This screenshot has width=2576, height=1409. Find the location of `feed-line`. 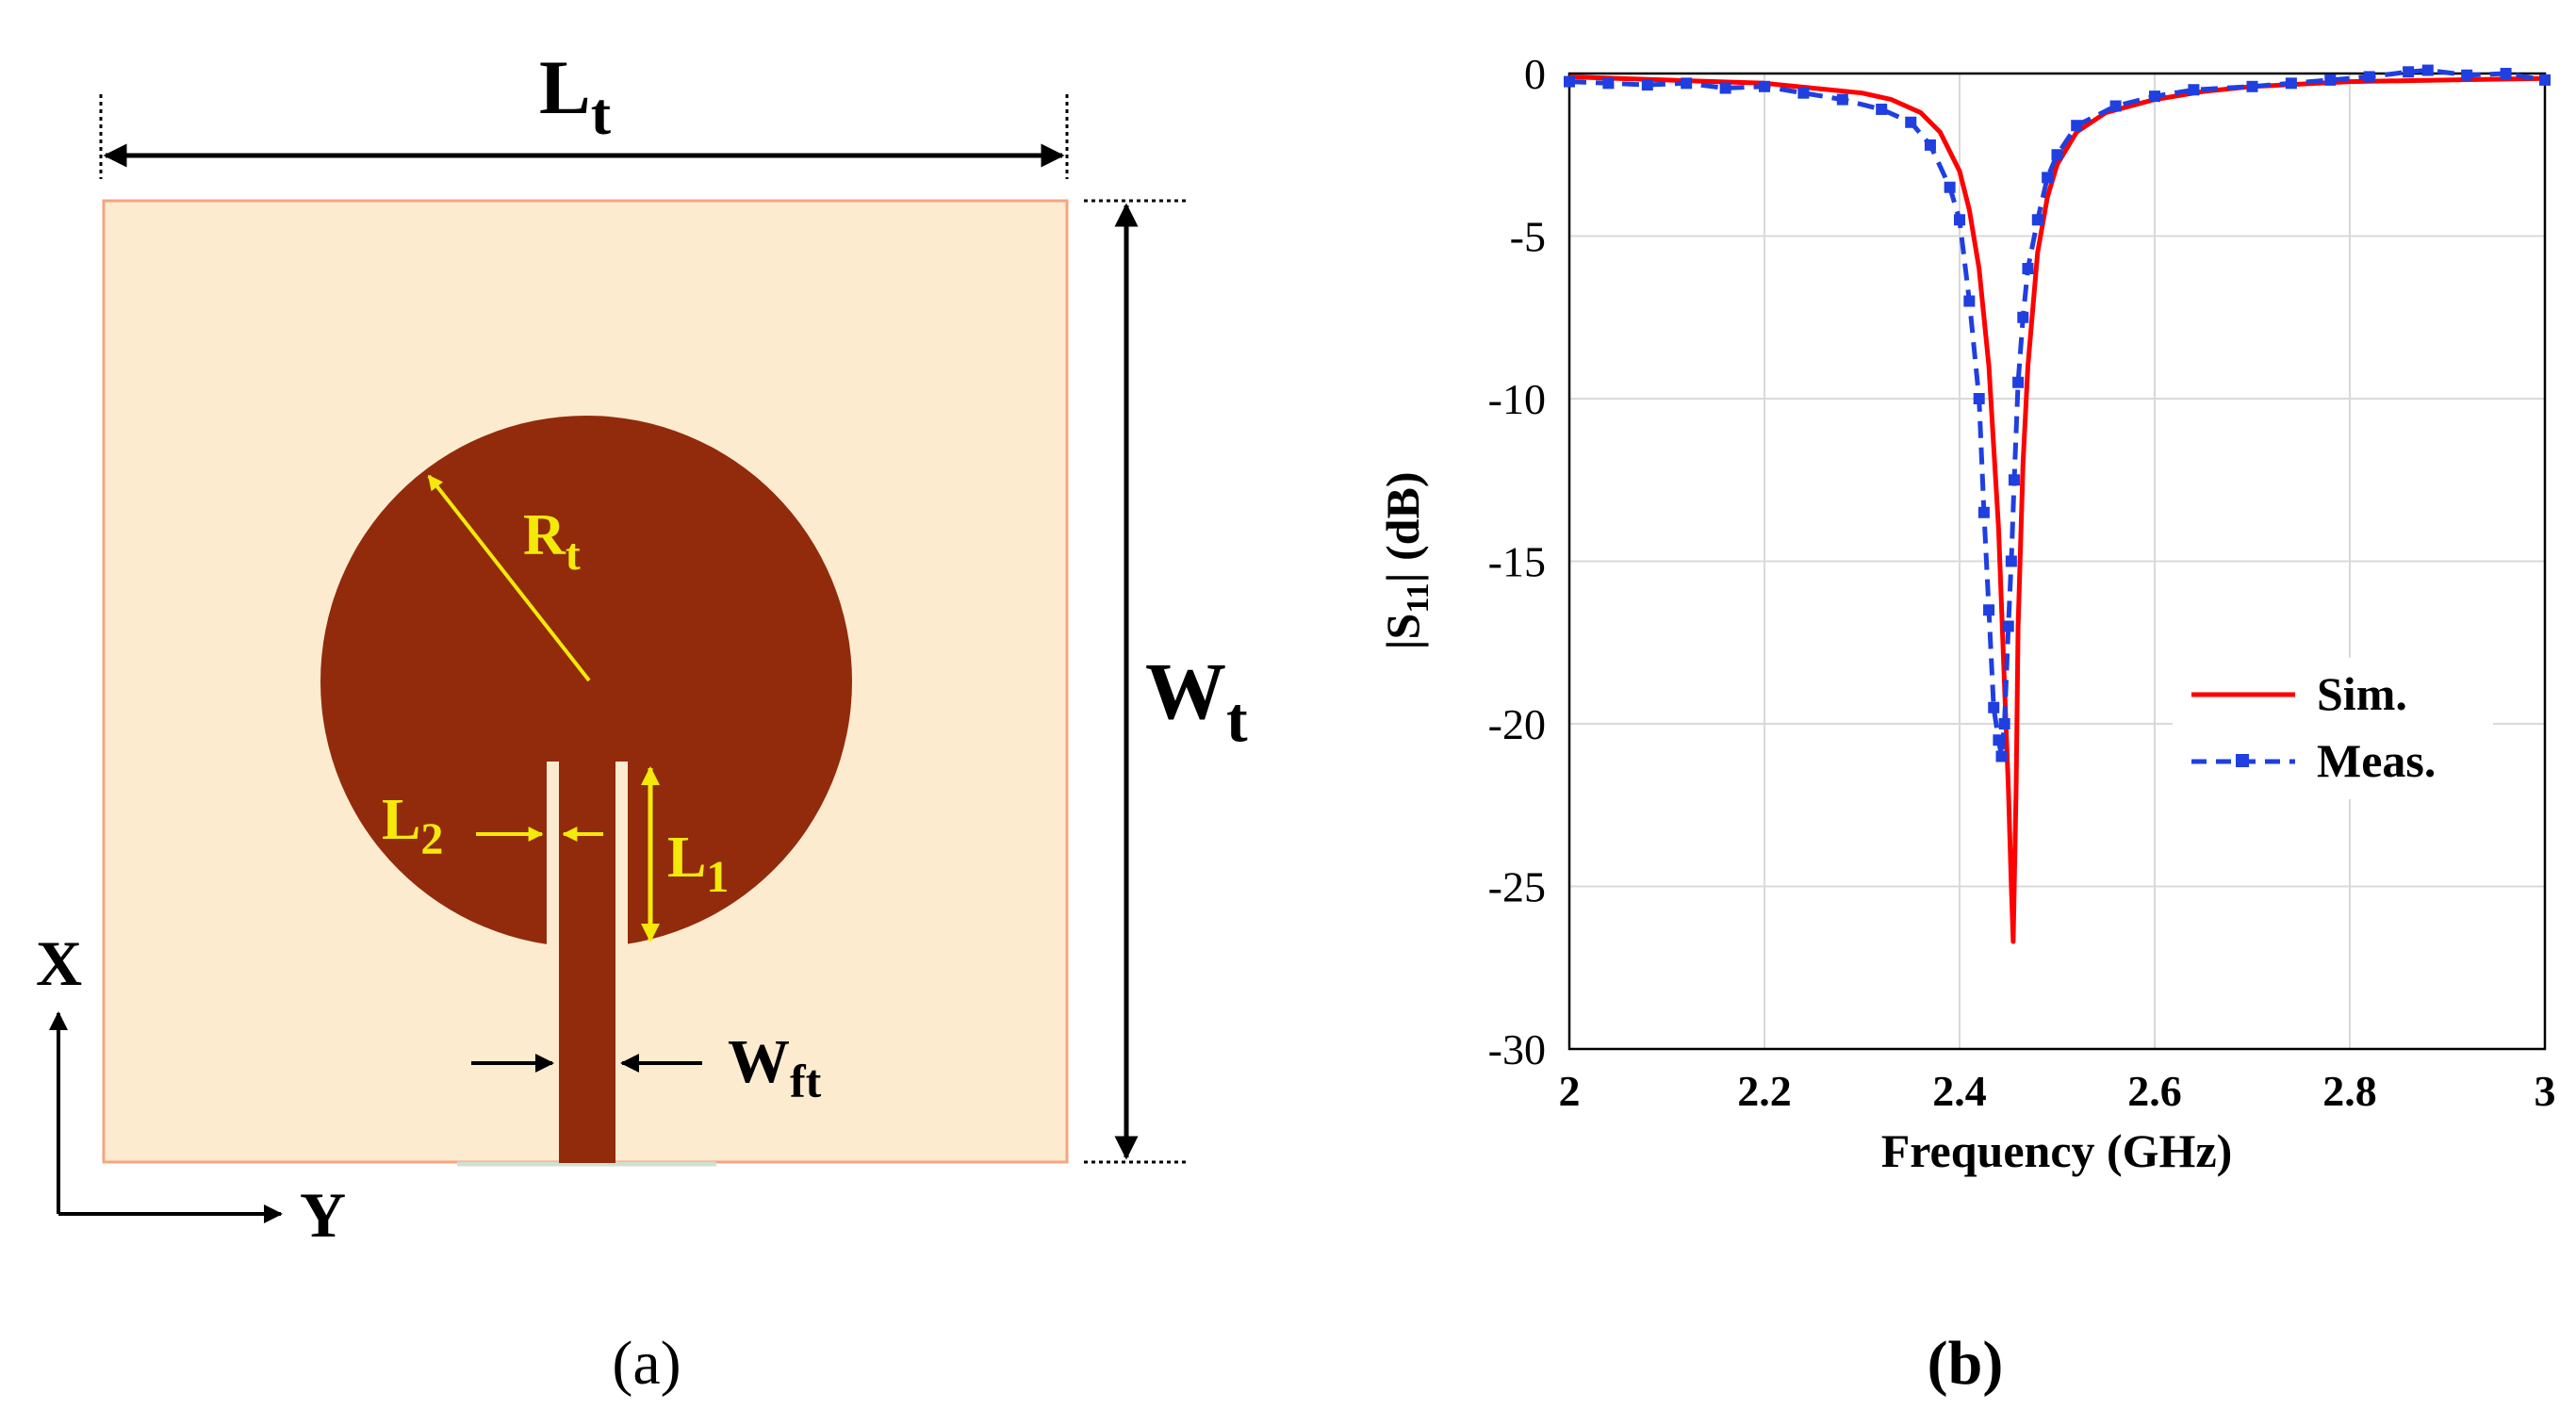

feed-line is located at coordinates (587, 962).